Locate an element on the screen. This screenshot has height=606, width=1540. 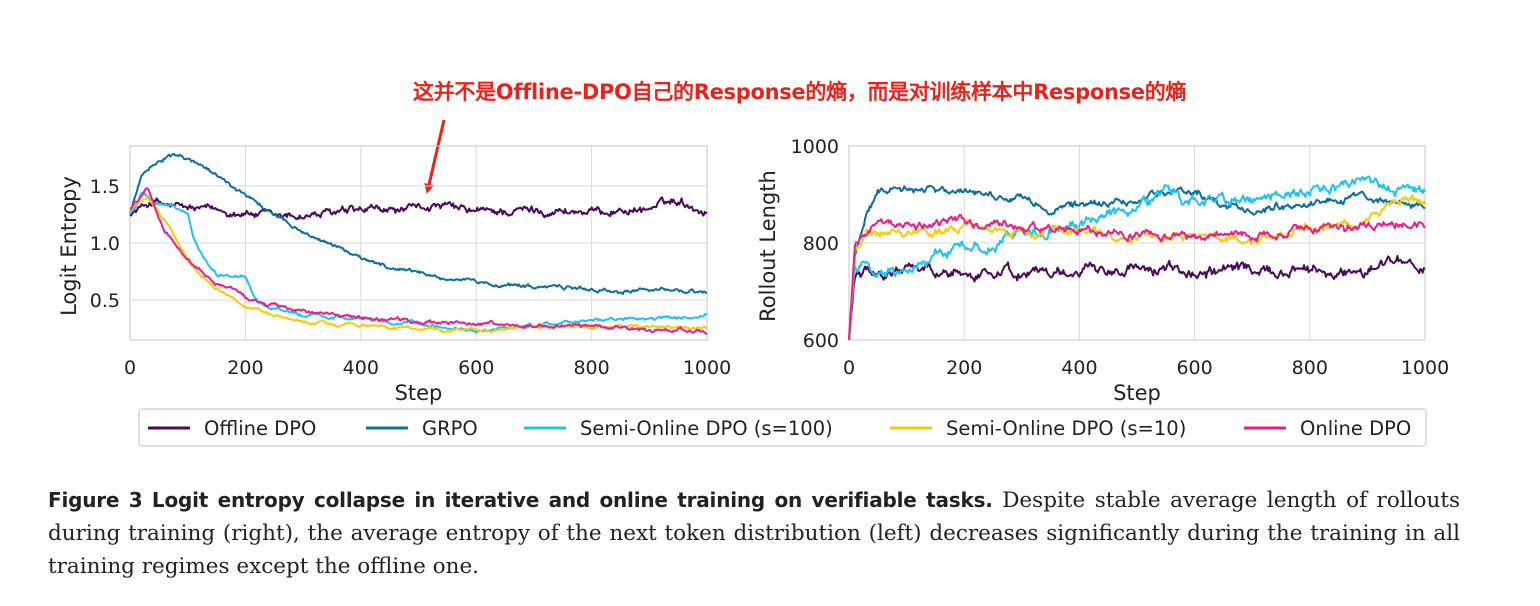
legend-label: Semi-Online DPO (s=10) is located at coordinates (1066, 428).